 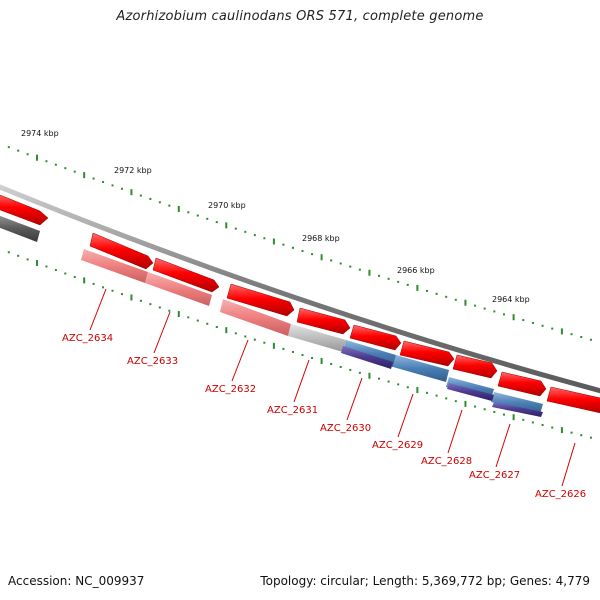 I want to click on ruler-tick-label: 2972 kbp, so click(x=133, y=170).